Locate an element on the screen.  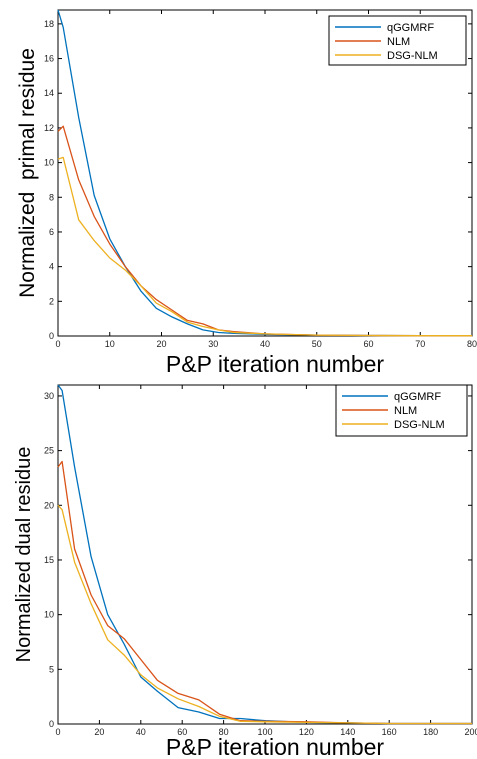
x-tick-label: 140 is located at coordinates (347, 732).